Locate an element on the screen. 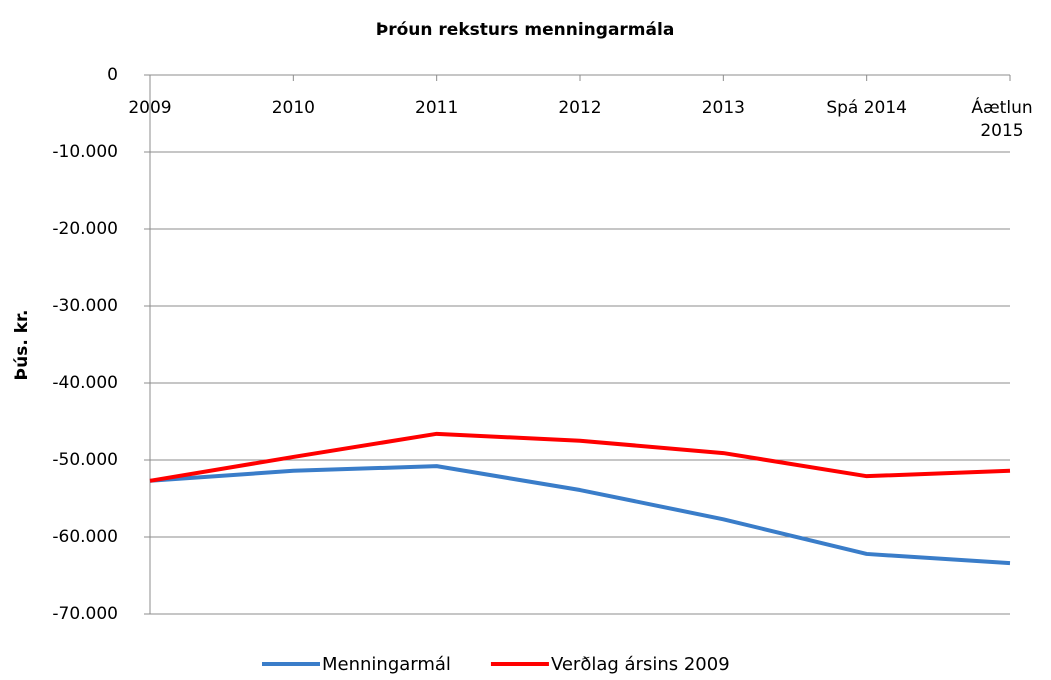 Image resolution: width=1051 pixels, height=680 pixels. chart-title: Þróun reksturs menningarmála is located at coordinates (525, 30).